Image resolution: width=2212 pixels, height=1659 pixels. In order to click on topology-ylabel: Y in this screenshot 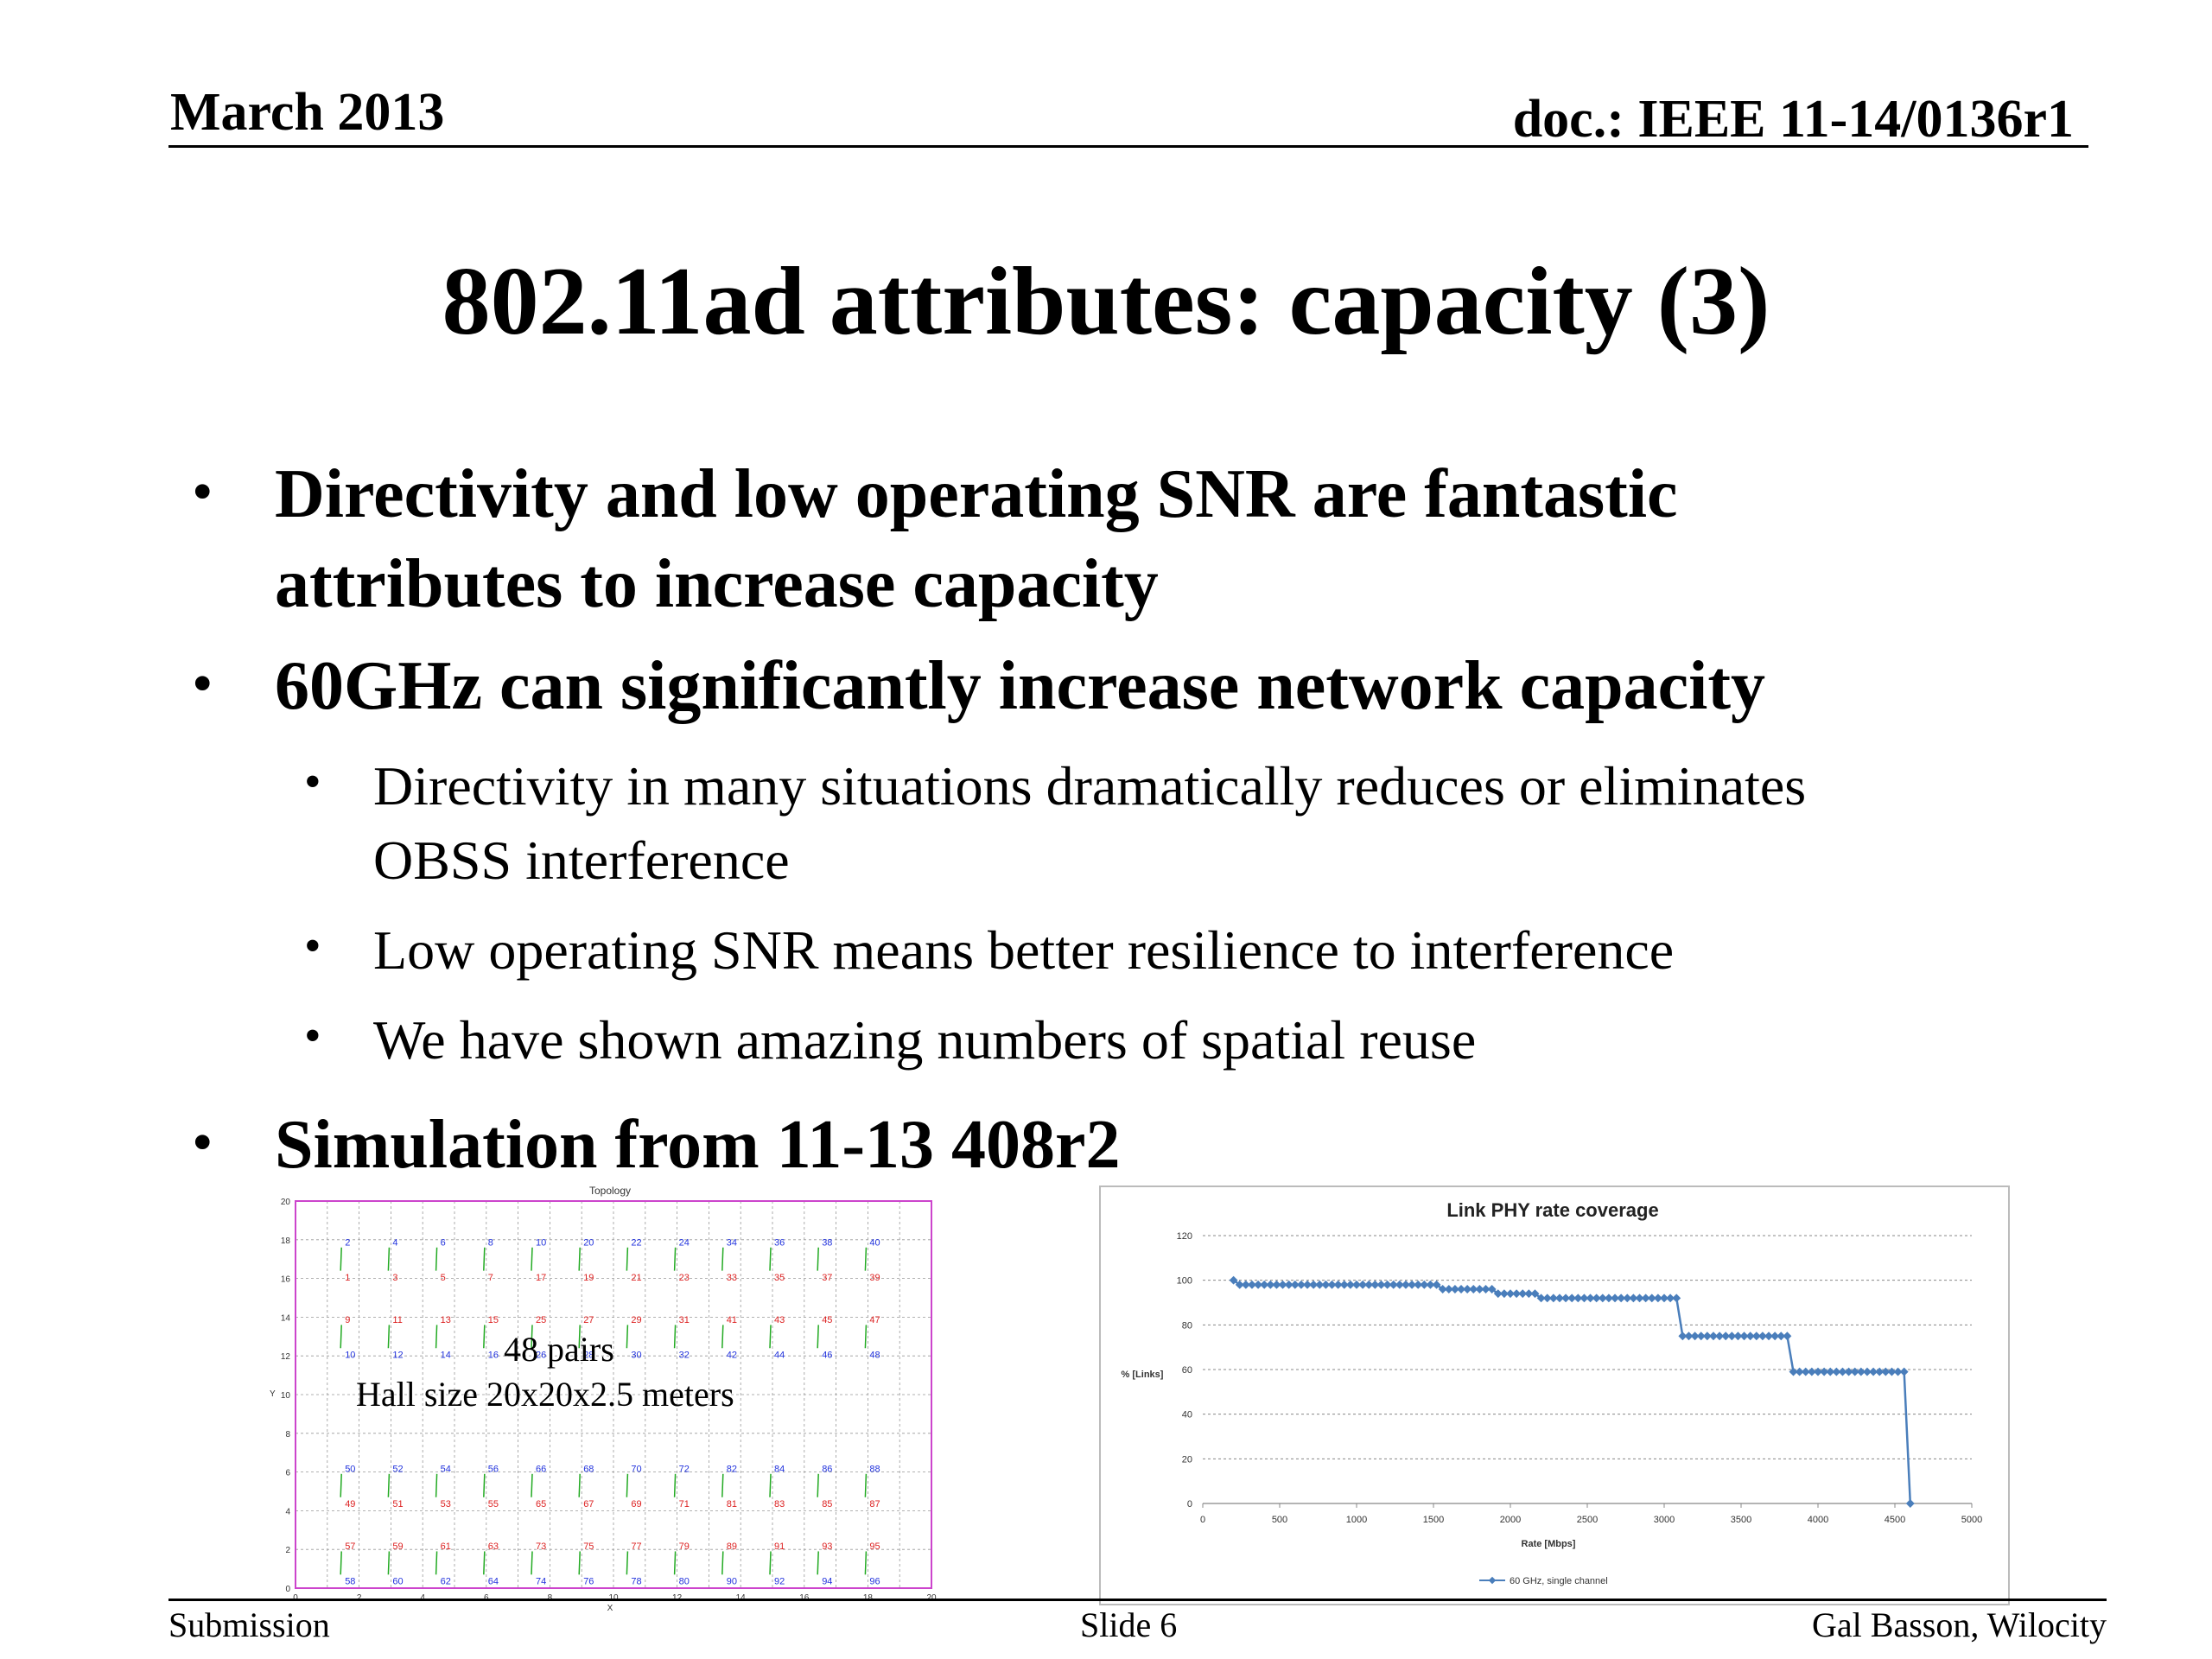, I will do `click(273, 1394)`.